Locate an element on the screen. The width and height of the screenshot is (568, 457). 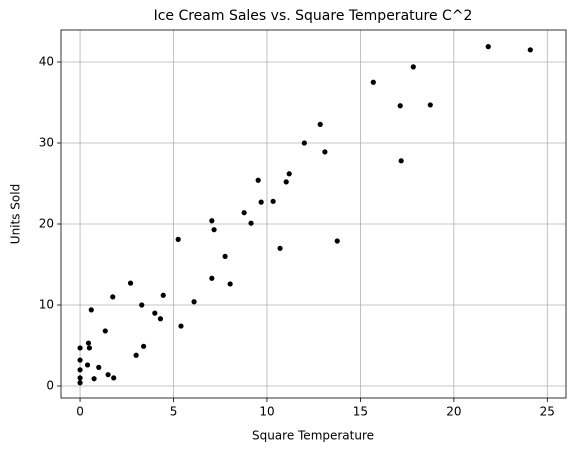
y-axis-label: Units Sold is located at coordinates (16, 214).